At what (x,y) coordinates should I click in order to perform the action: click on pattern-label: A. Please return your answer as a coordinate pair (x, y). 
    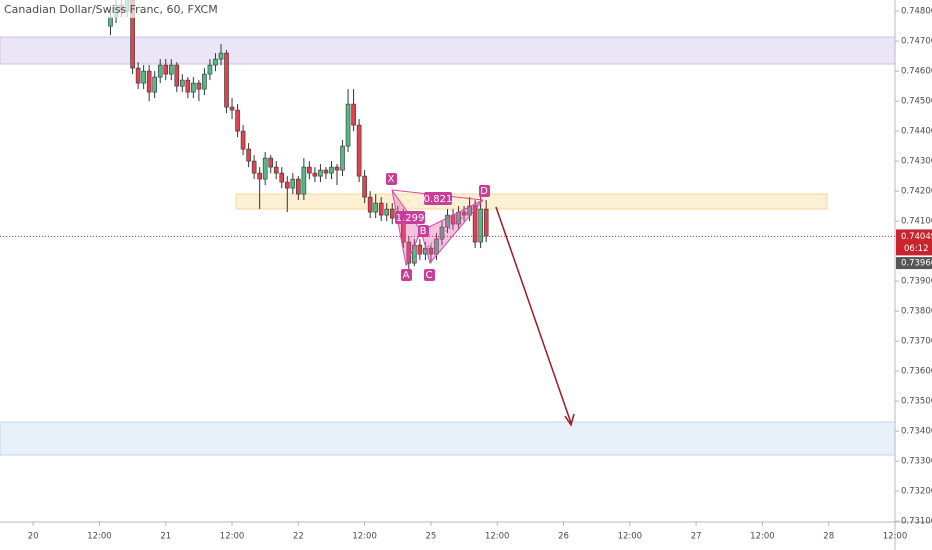
    Looking at the image, I should click on (406, 275).